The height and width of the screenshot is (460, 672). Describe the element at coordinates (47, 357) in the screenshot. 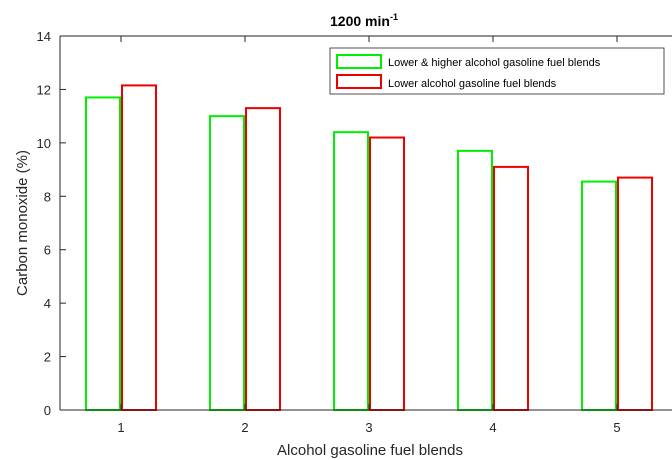

I see `y-tick-label: 2` at that location.